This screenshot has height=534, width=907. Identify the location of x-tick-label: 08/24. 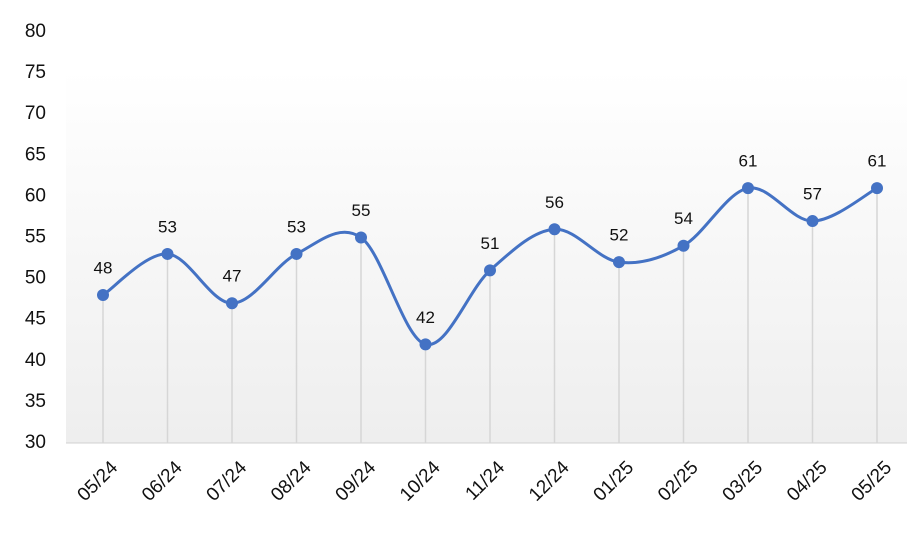
(291, 481).